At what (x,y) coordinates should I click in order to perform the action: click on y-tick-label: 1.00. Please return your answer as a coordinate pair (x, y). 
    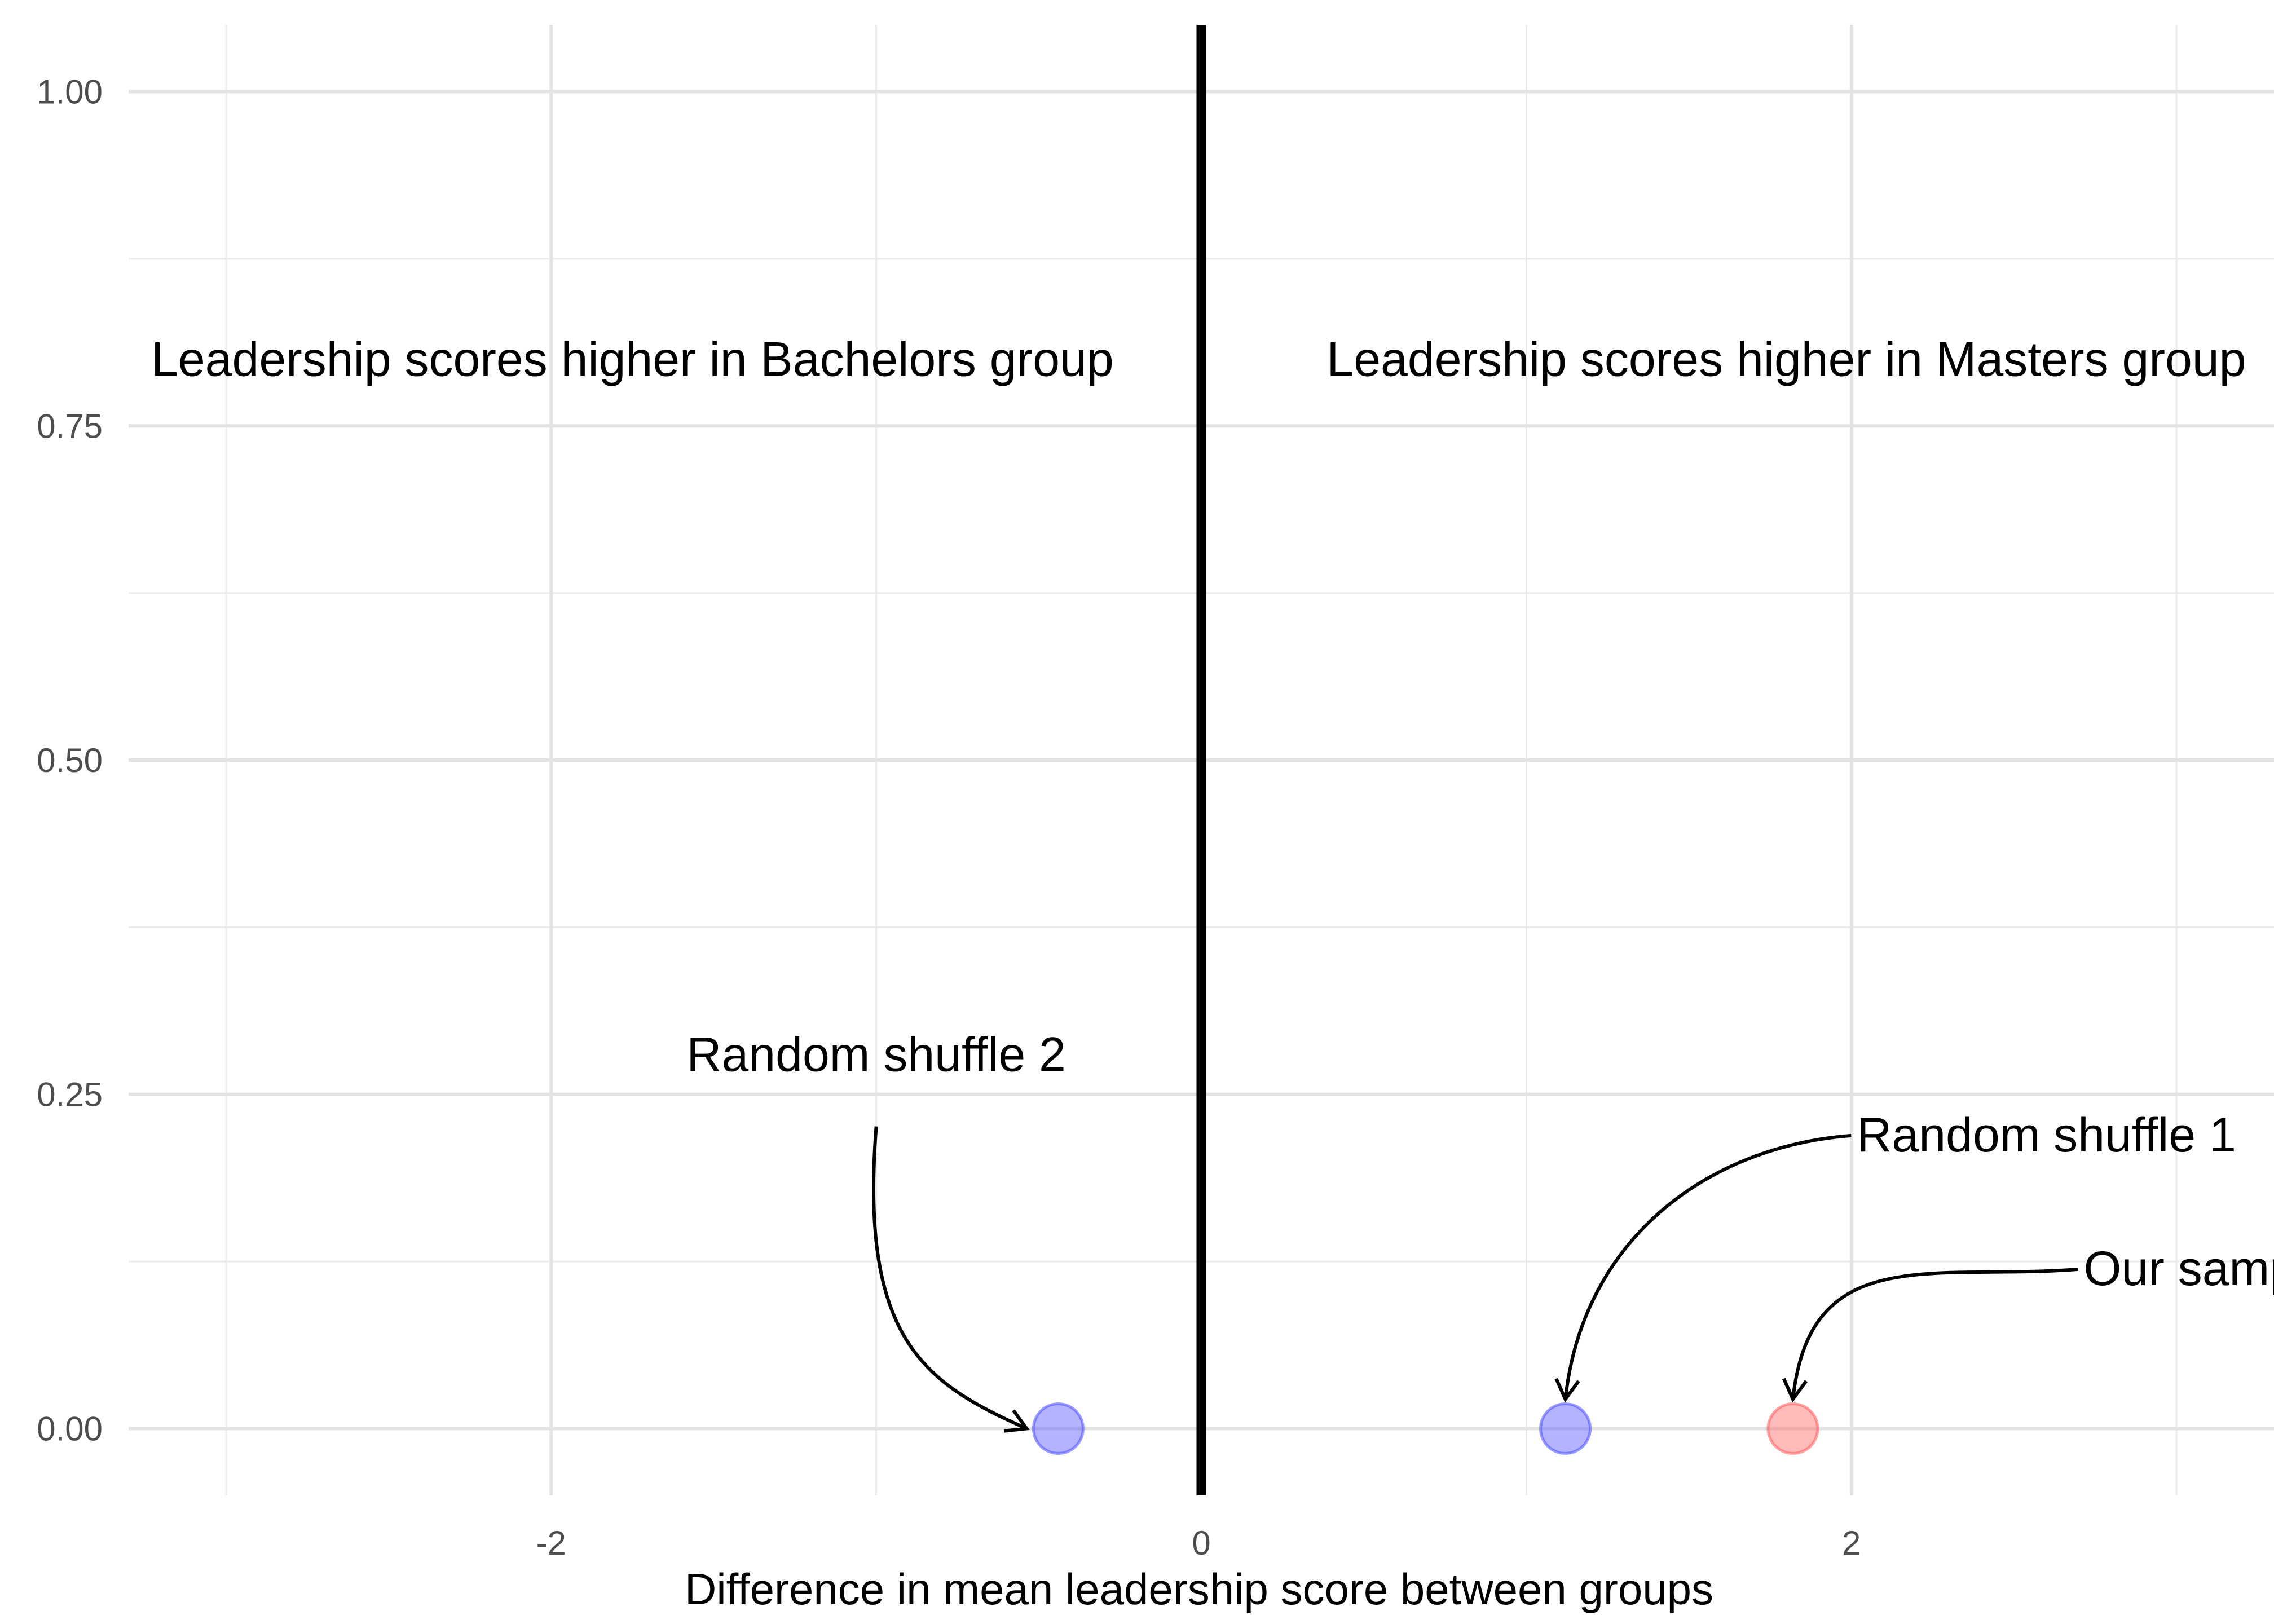
    Looking at the image, I should click on (70, 92).